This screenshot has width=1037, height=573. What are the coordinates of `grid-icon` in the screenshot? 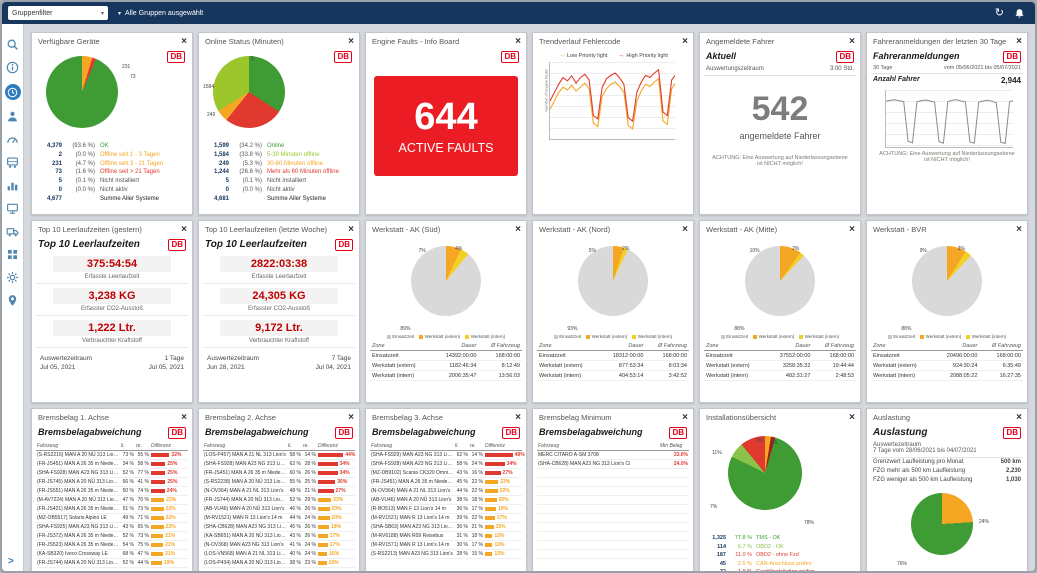 It's located at (12, 254).